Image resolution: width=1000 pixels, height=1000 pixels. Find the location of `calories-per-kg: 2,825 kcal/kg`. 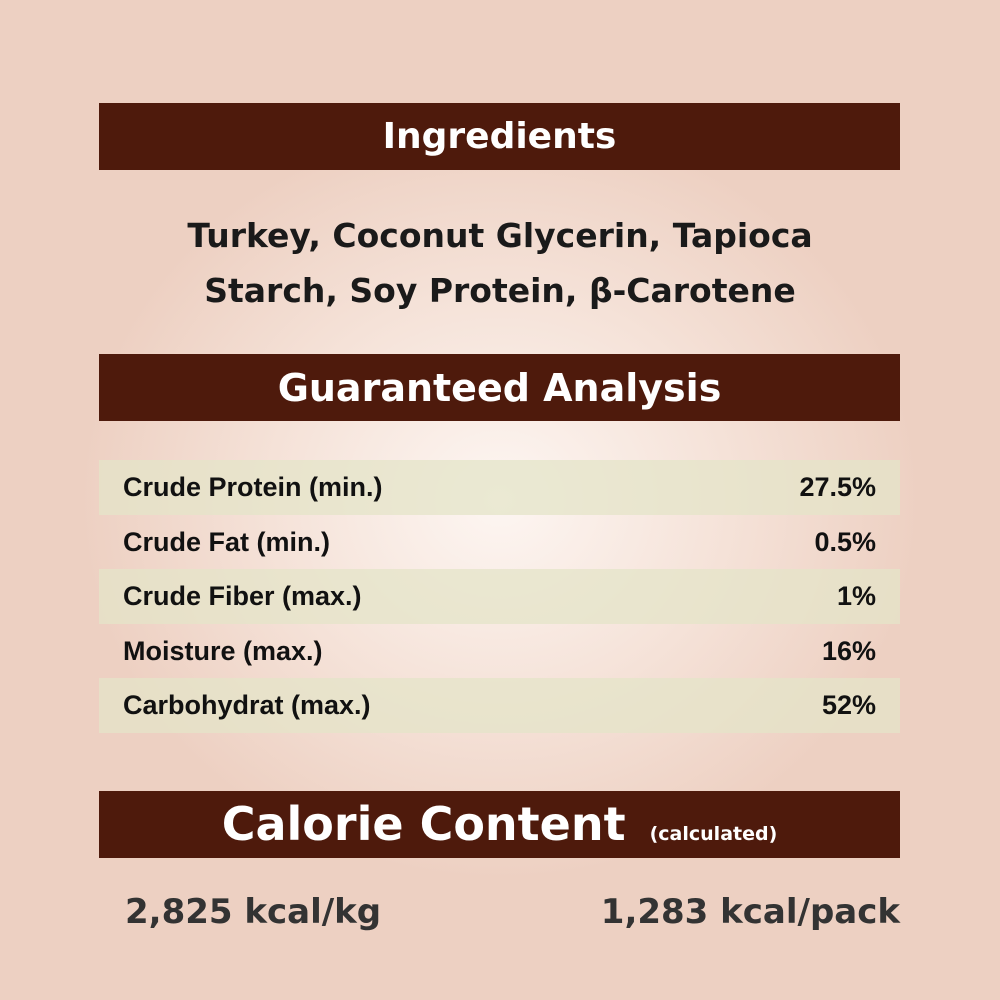

calories-per-kg: 2,825 kcal/kg is located at coordinates (253, 912).